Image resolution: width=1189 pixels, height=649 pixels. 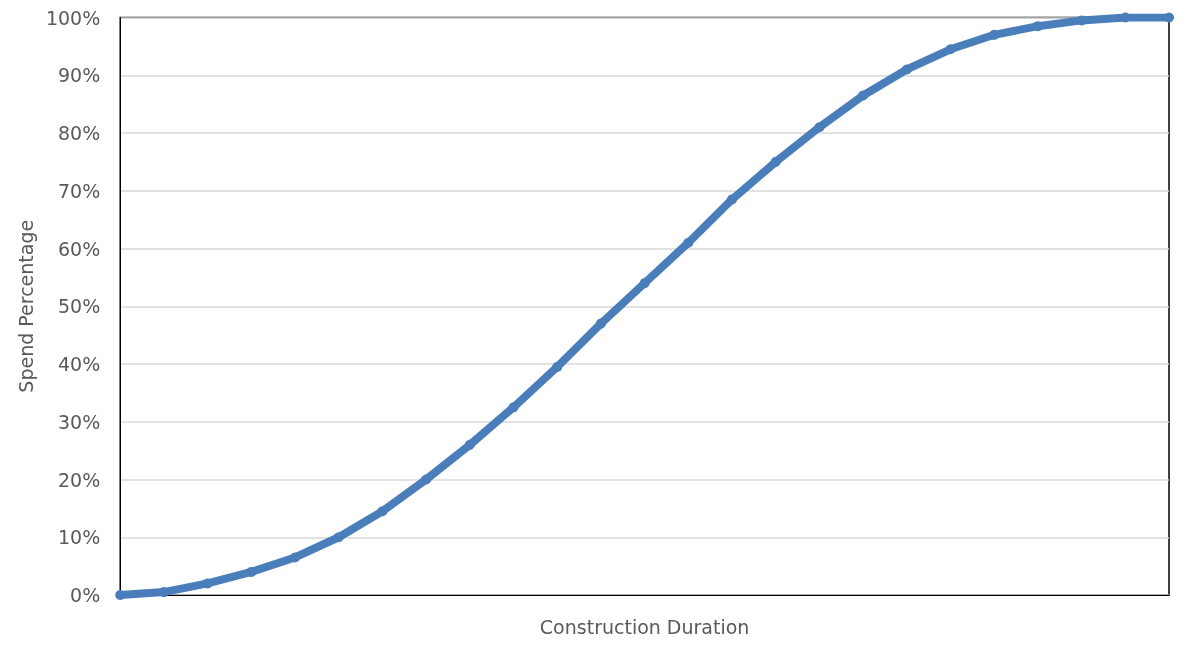 What do you see at coordinates (79, 479) in the screenshot?
I see `y-tick-label: 20%` at bounding box center [79, 479].